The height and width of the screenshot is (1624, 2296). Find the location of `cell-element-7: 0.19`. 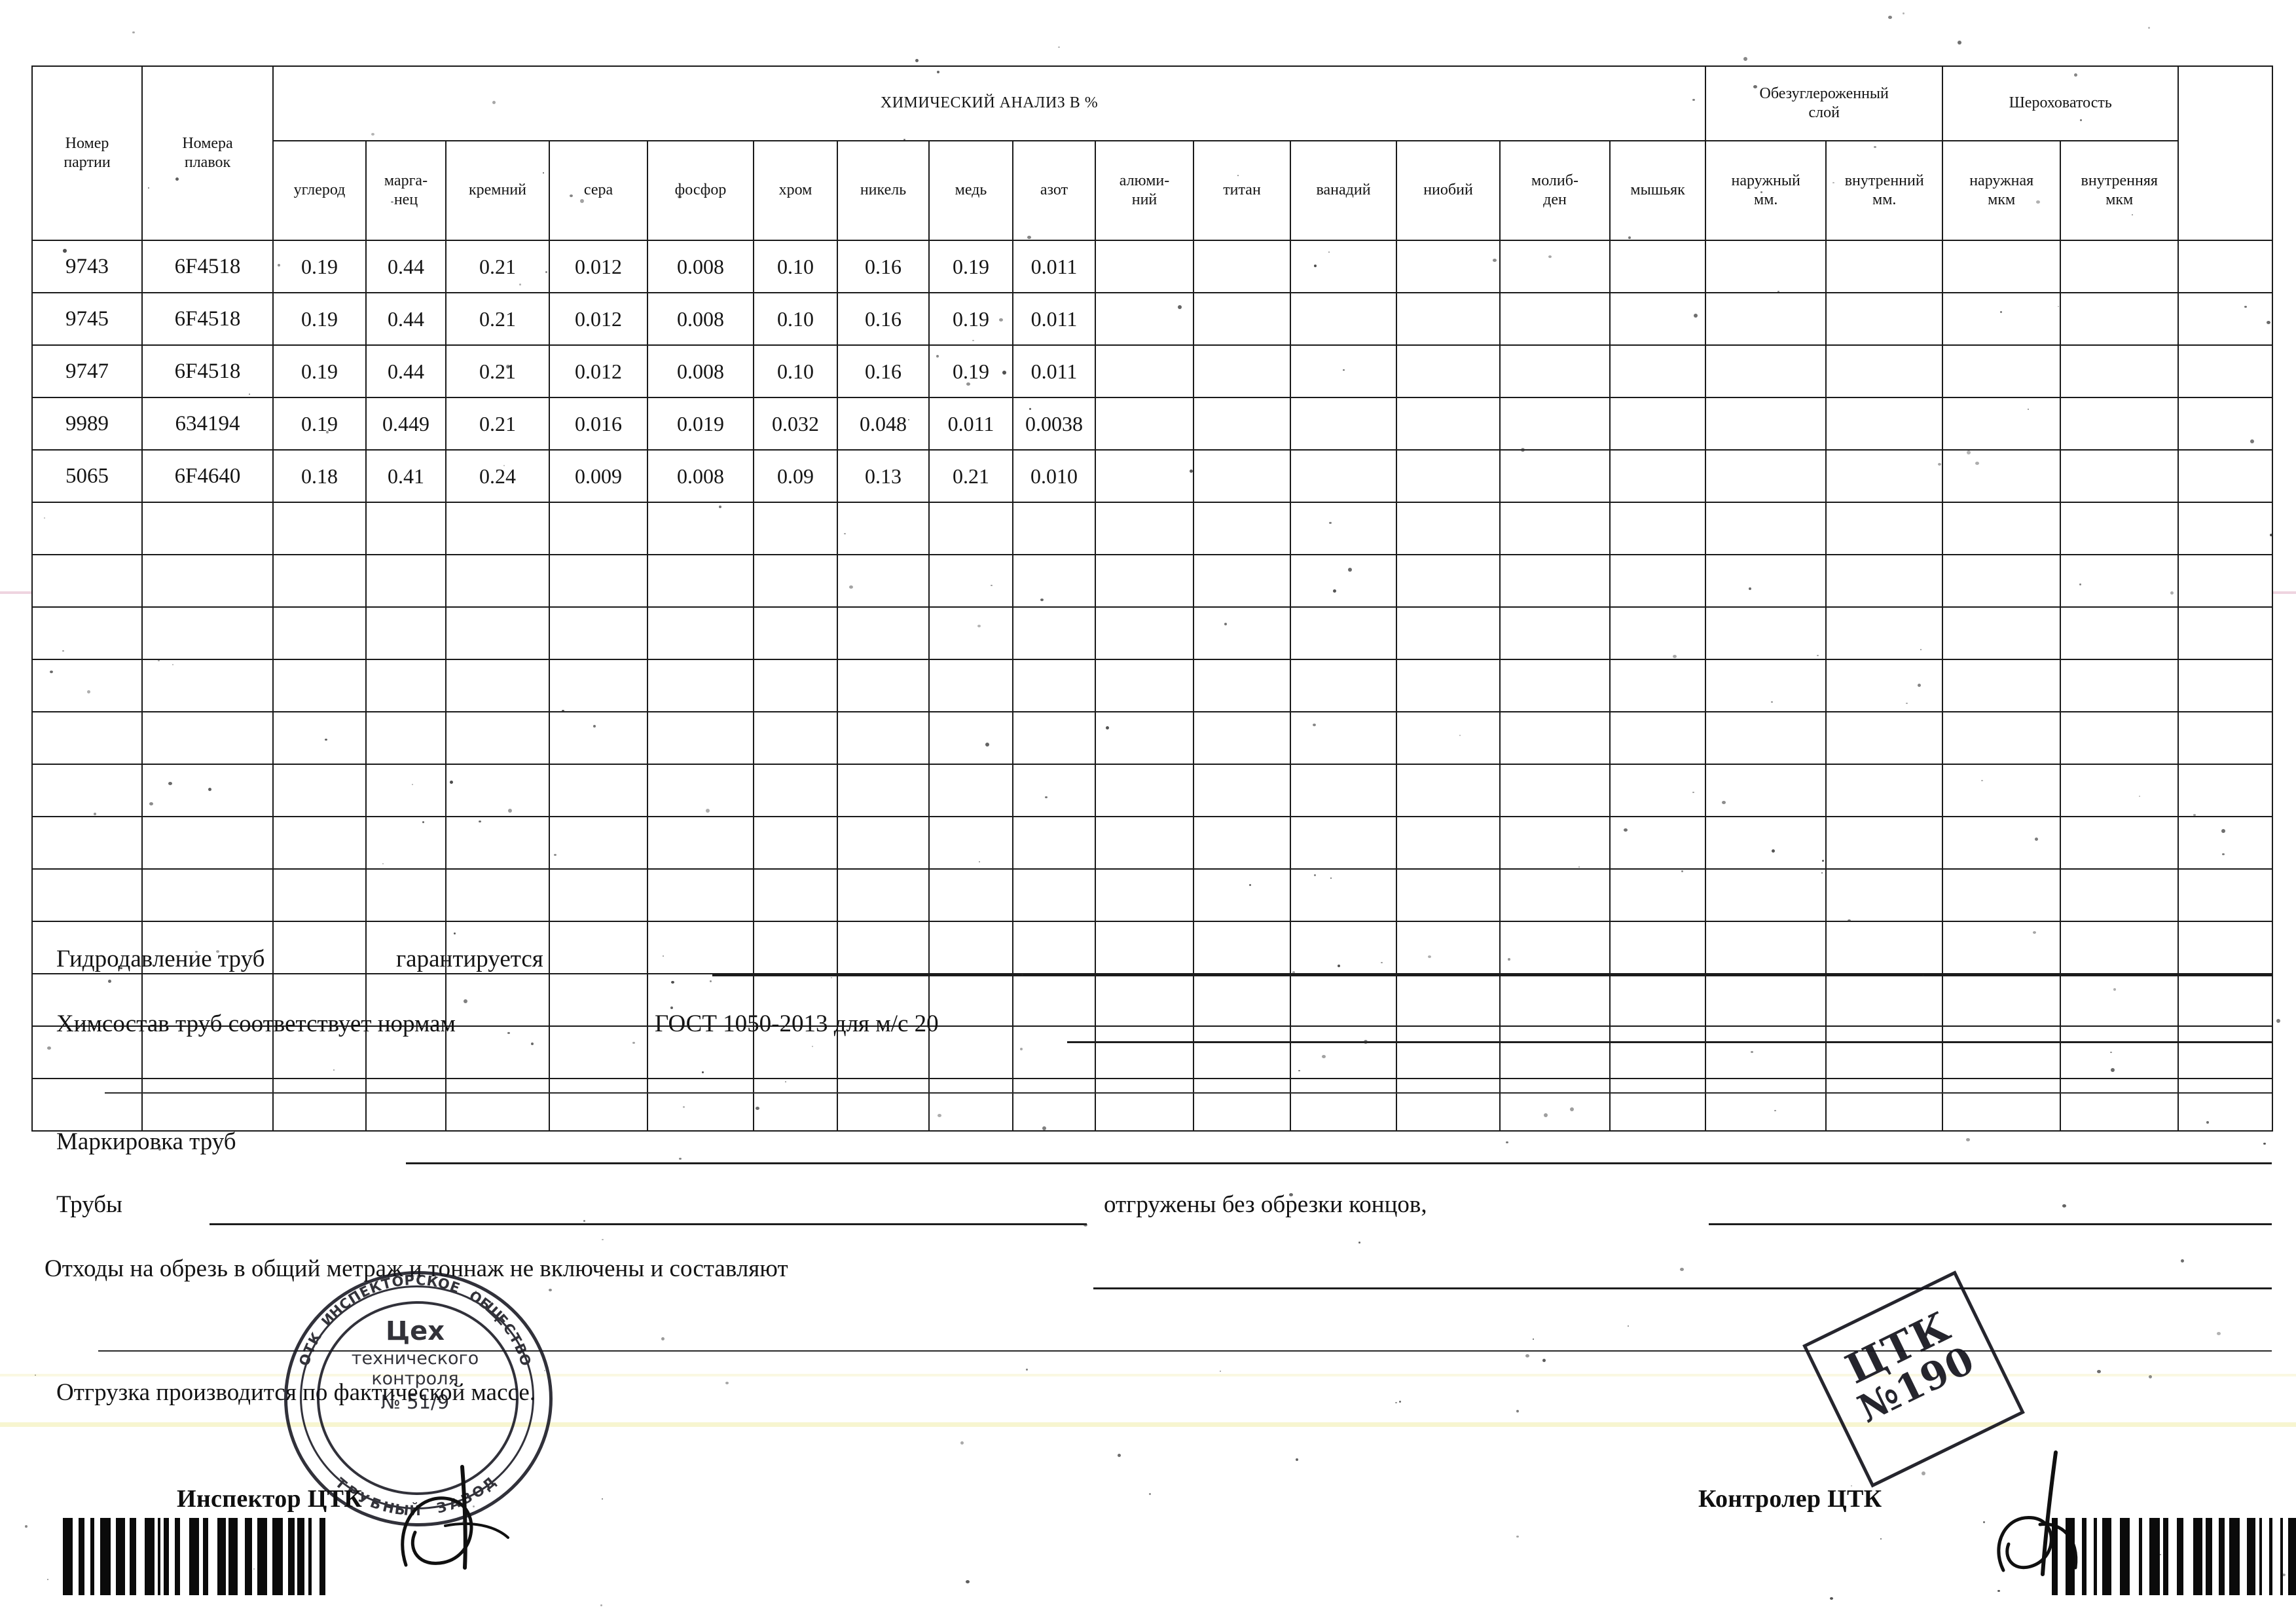

cell-element-7: 0.19 is located at coordinates (970, 266).